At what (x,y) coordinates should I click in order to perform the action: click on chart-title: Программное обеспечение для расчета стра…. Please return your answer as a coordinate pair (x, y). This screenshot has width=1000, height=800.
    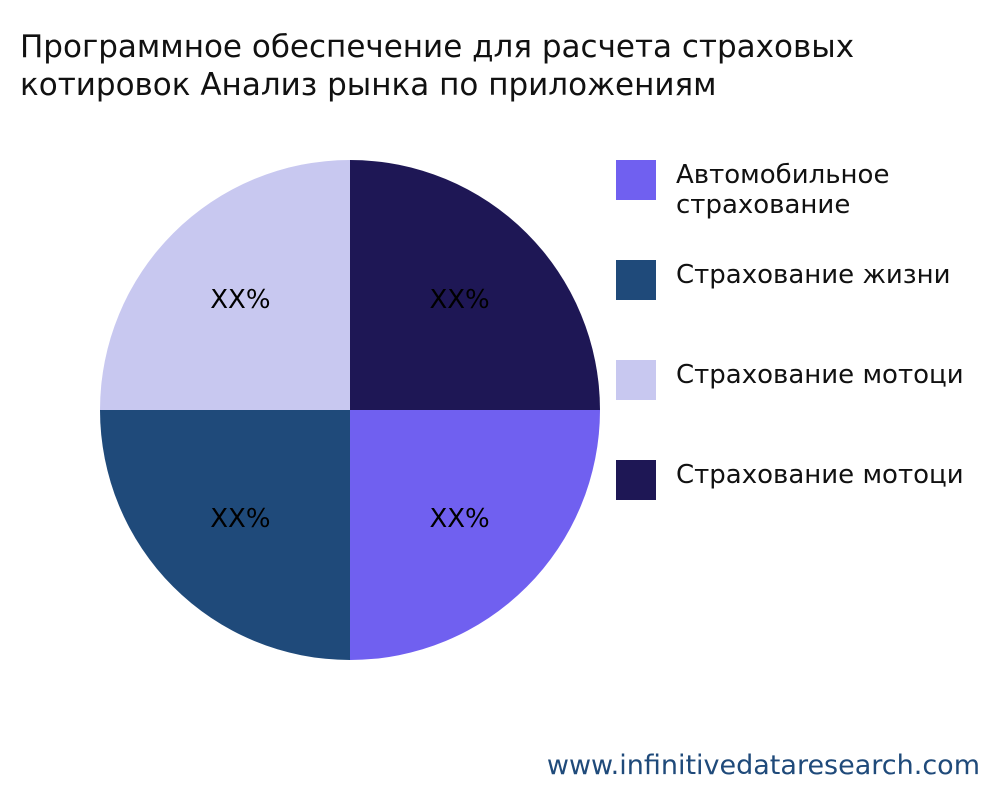
    Looking at the image, I should click on (437, 66).